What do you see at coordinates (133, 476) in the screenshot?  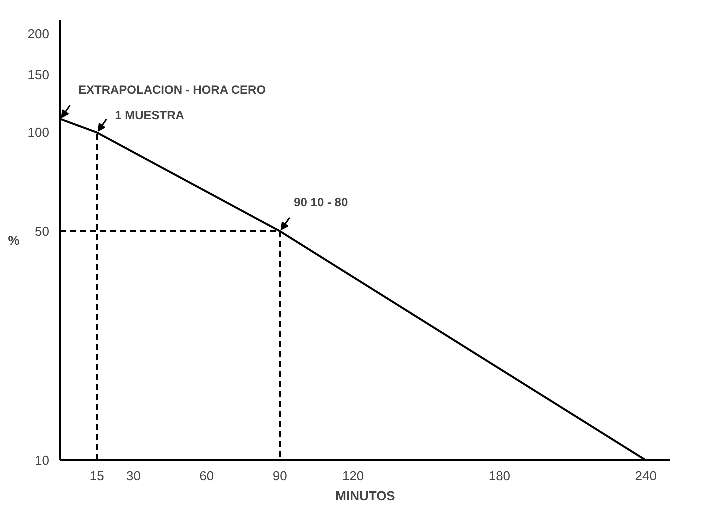 I see `x-tick-label: 30` at bounding box center [133, 476].